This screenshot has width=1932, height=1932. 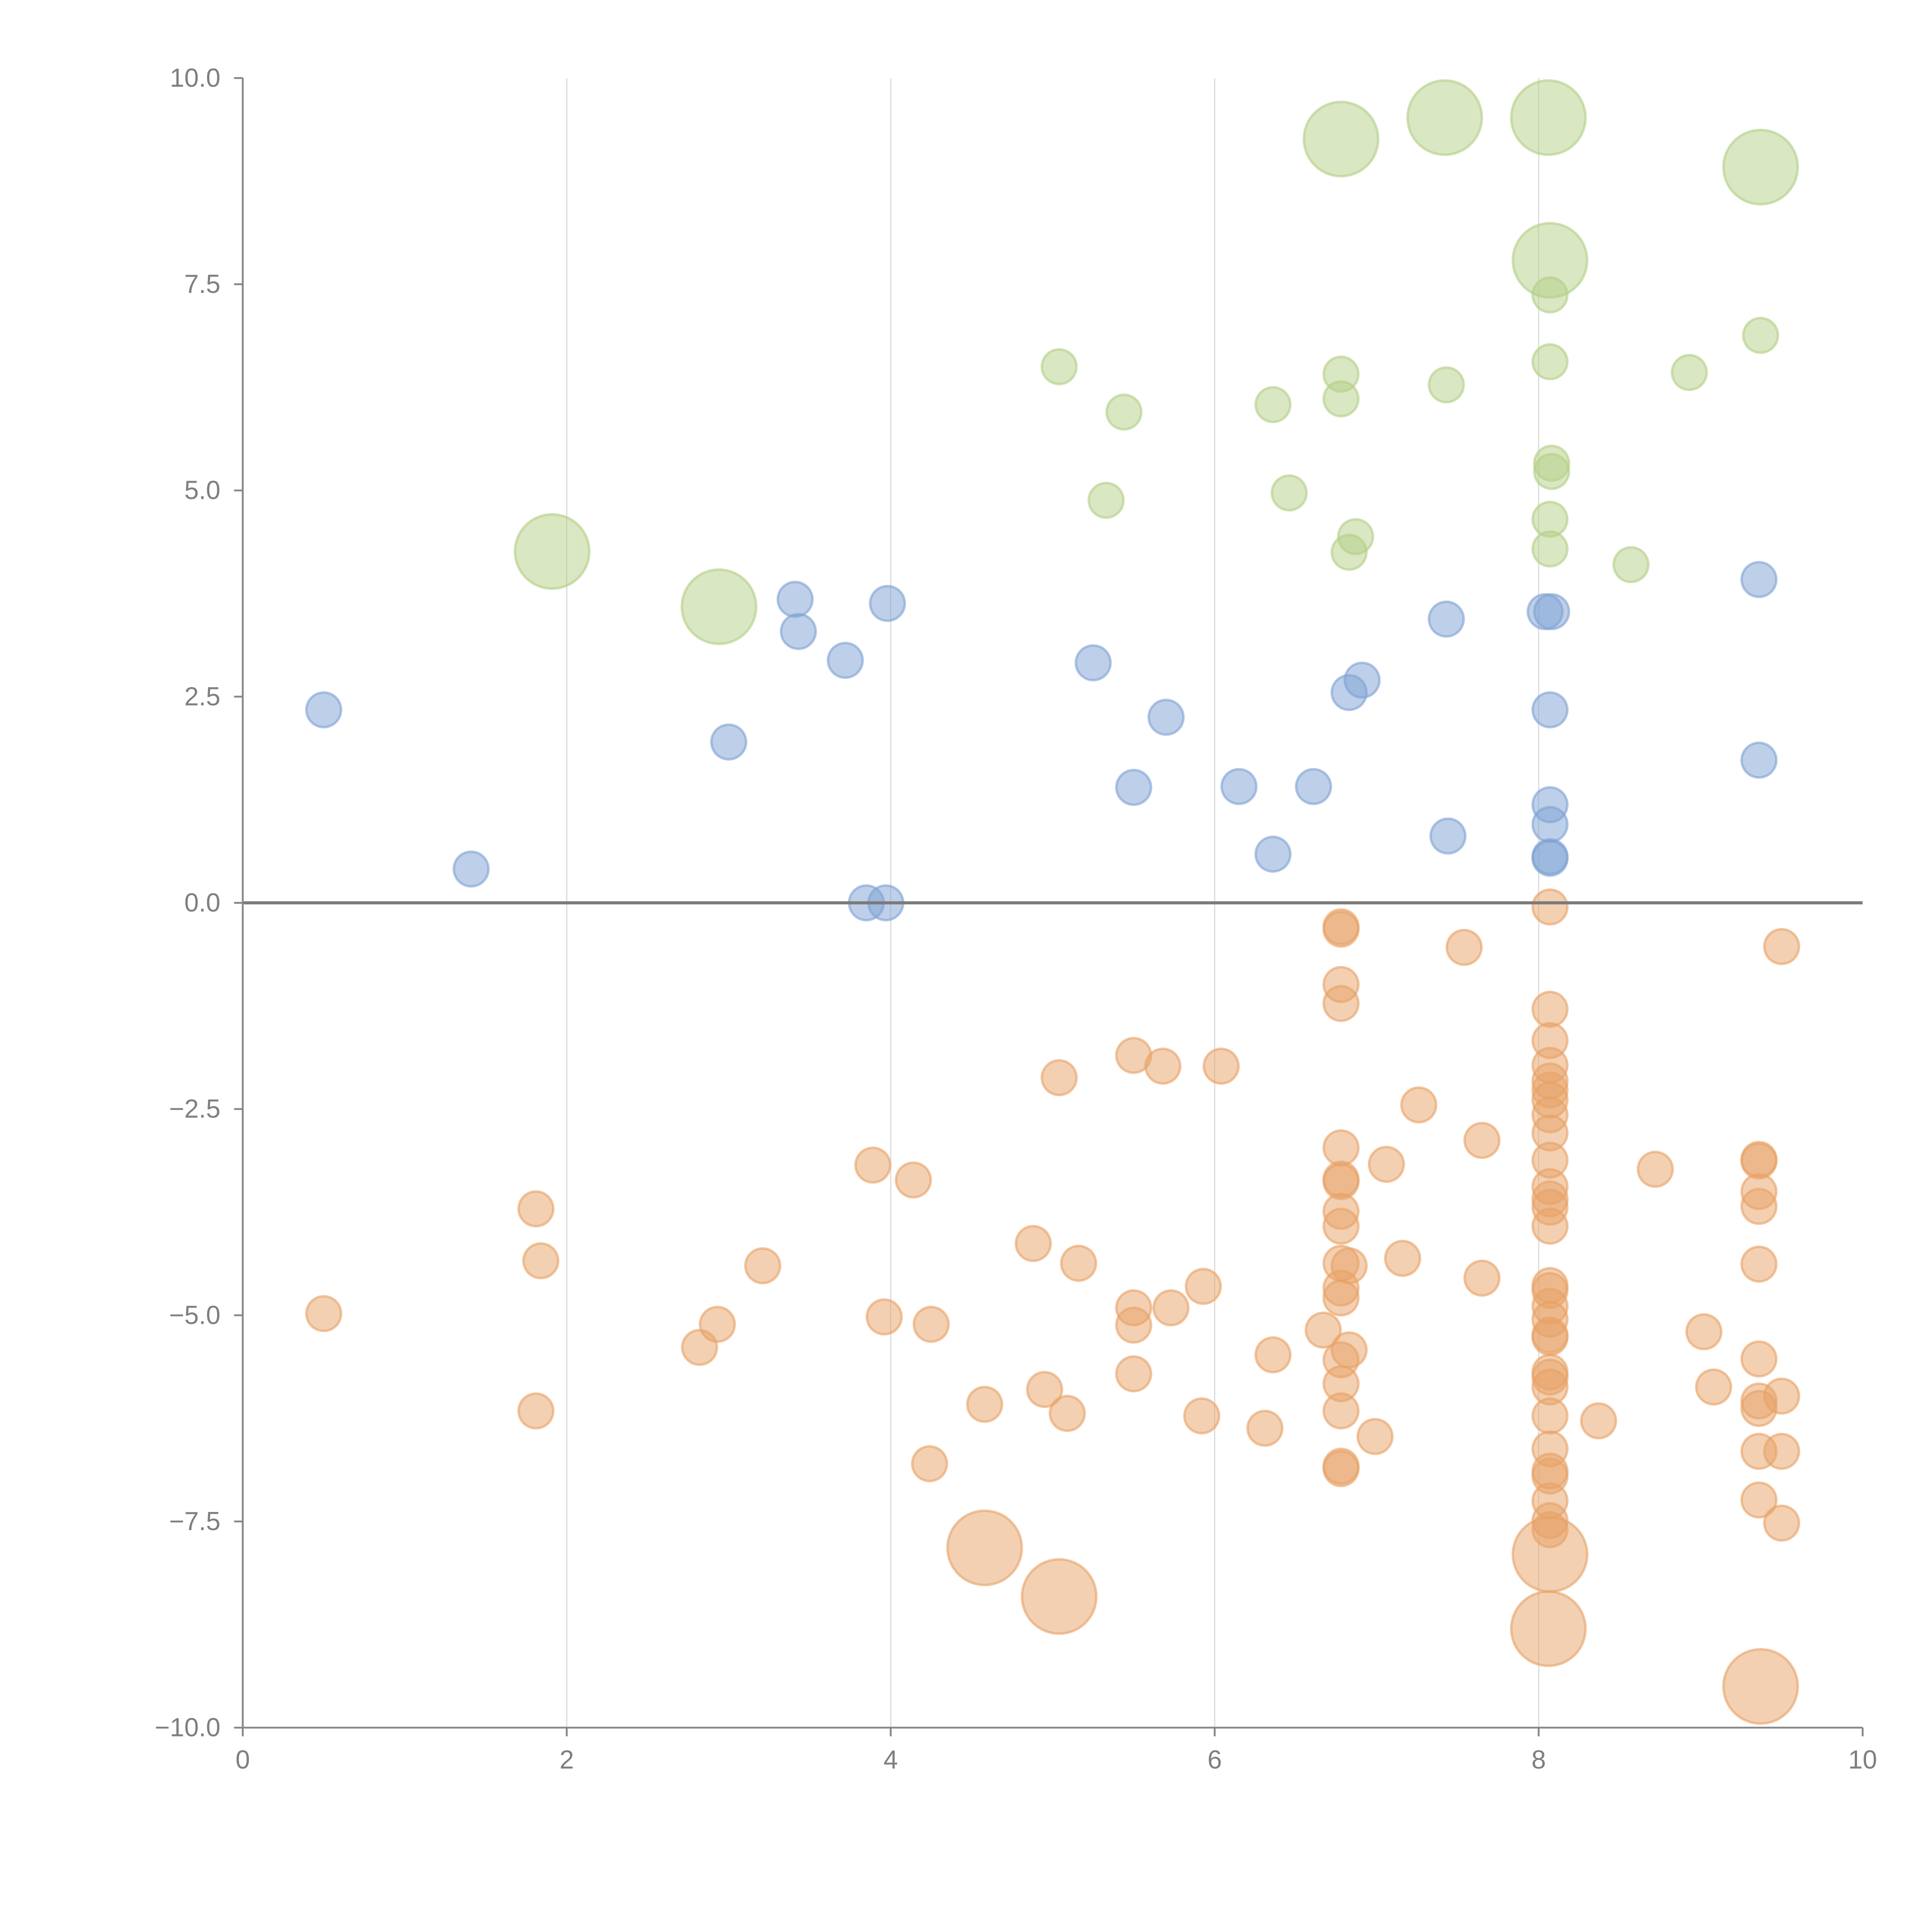 I want to click on y-tick-label: 0.0, so click(x=202, y=903).